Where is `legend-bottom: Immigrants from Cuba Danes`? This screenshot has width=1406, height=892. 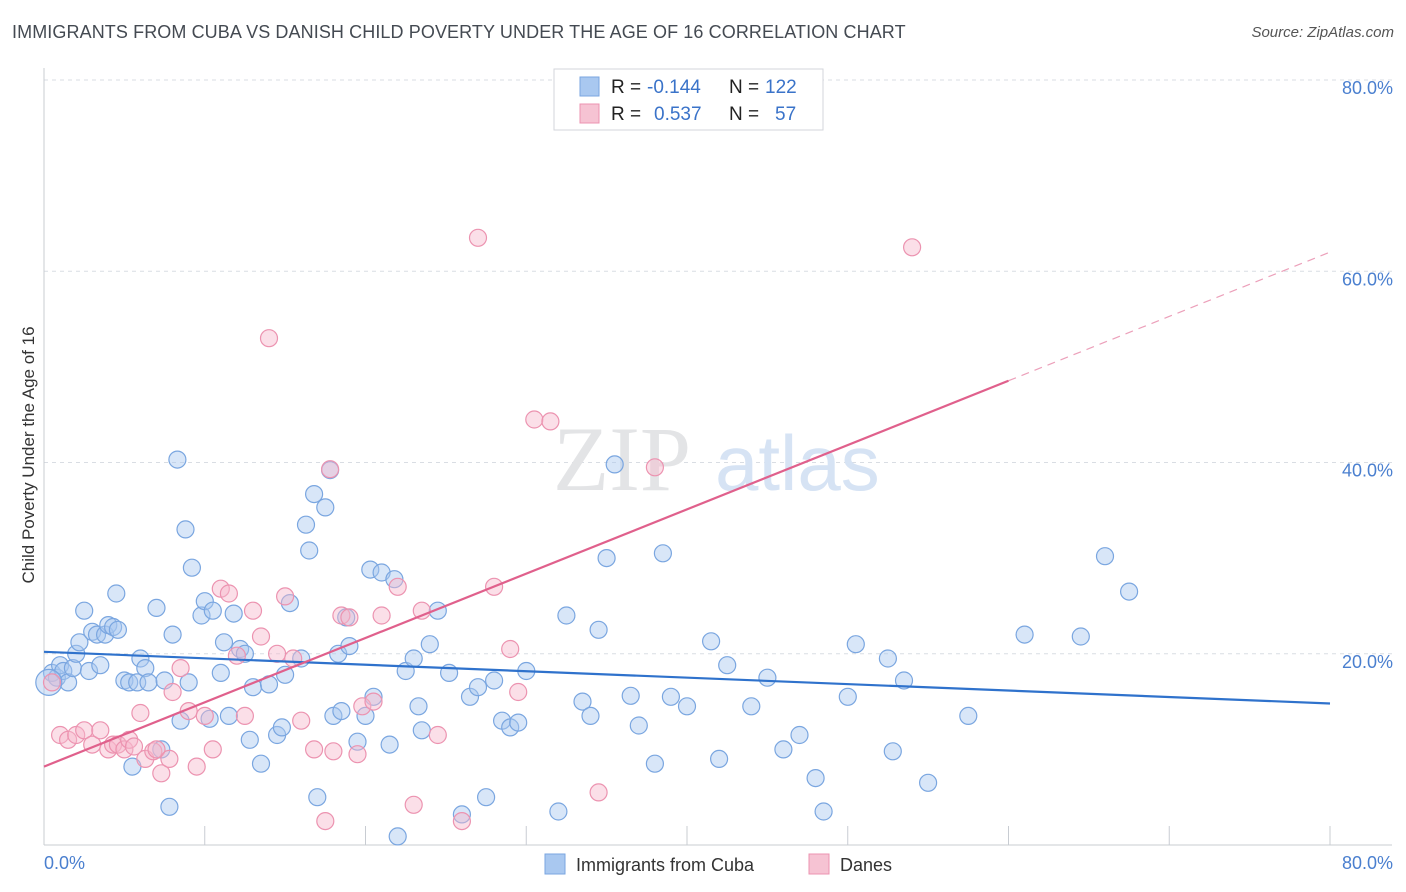
legend-bottom: Immigrants from Cuba Danes is located at coordinates (718, 864).